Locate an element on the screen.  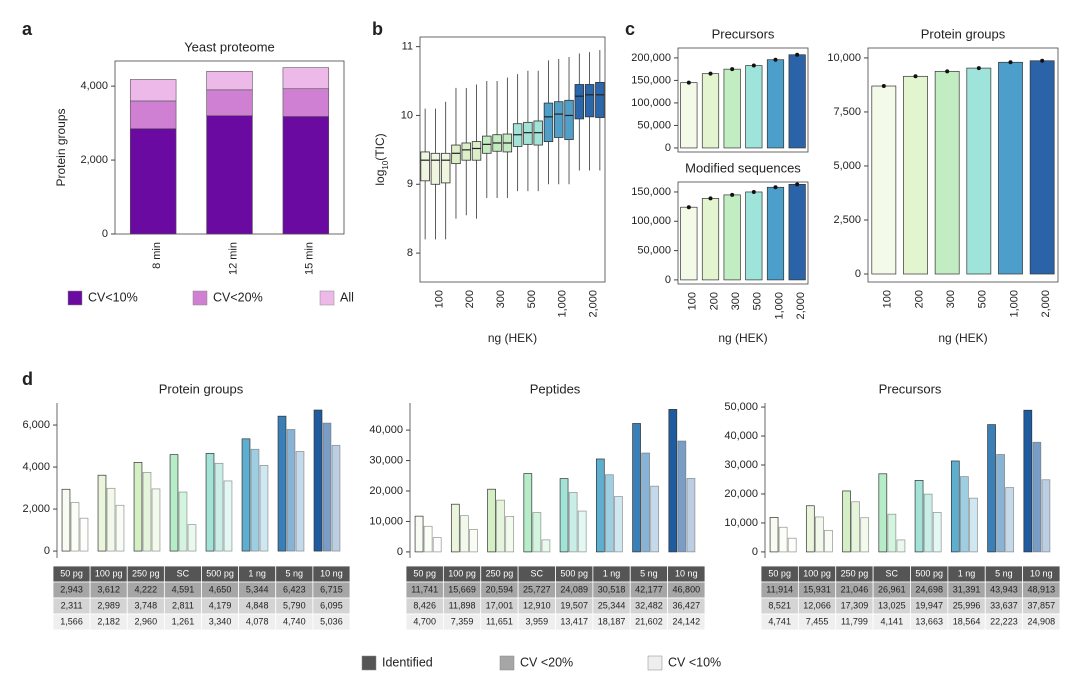
chart-title: Yeast proteome is located at coordinates (229, 46).